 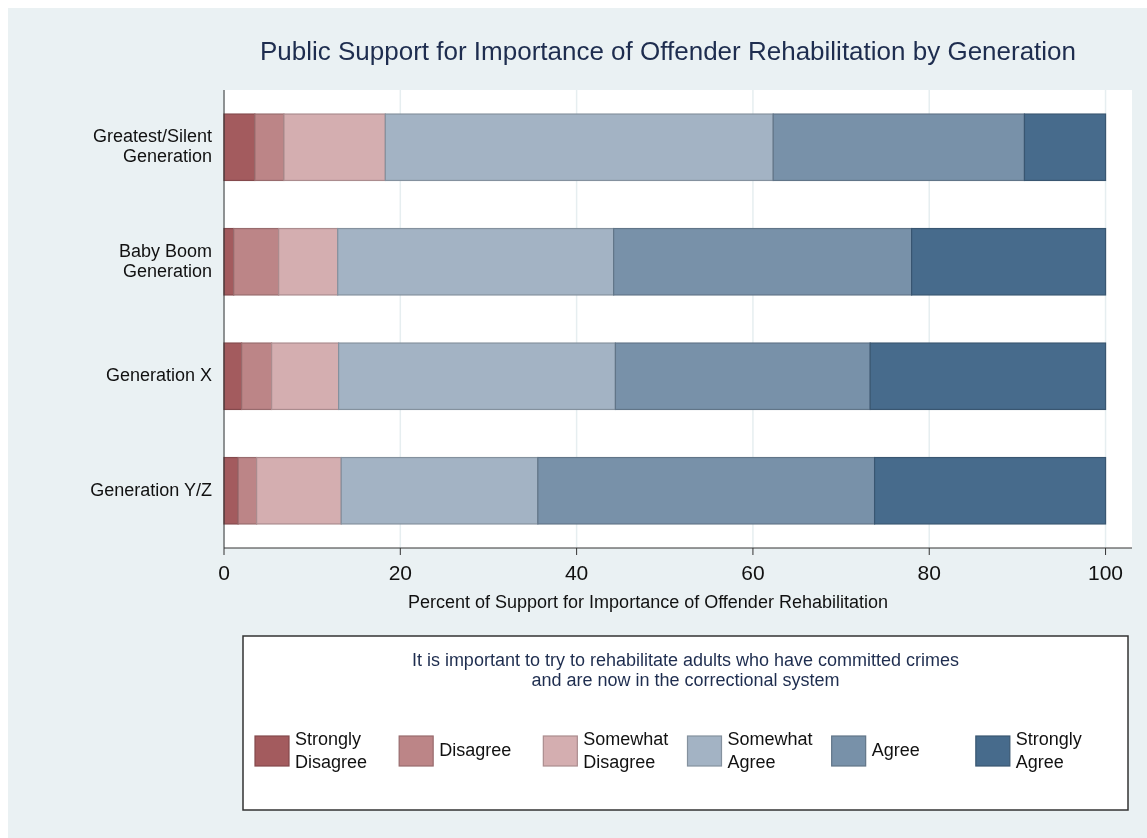 I want to click on y-tick-label: Baby Boom Generation, so click(x=165, y=260).